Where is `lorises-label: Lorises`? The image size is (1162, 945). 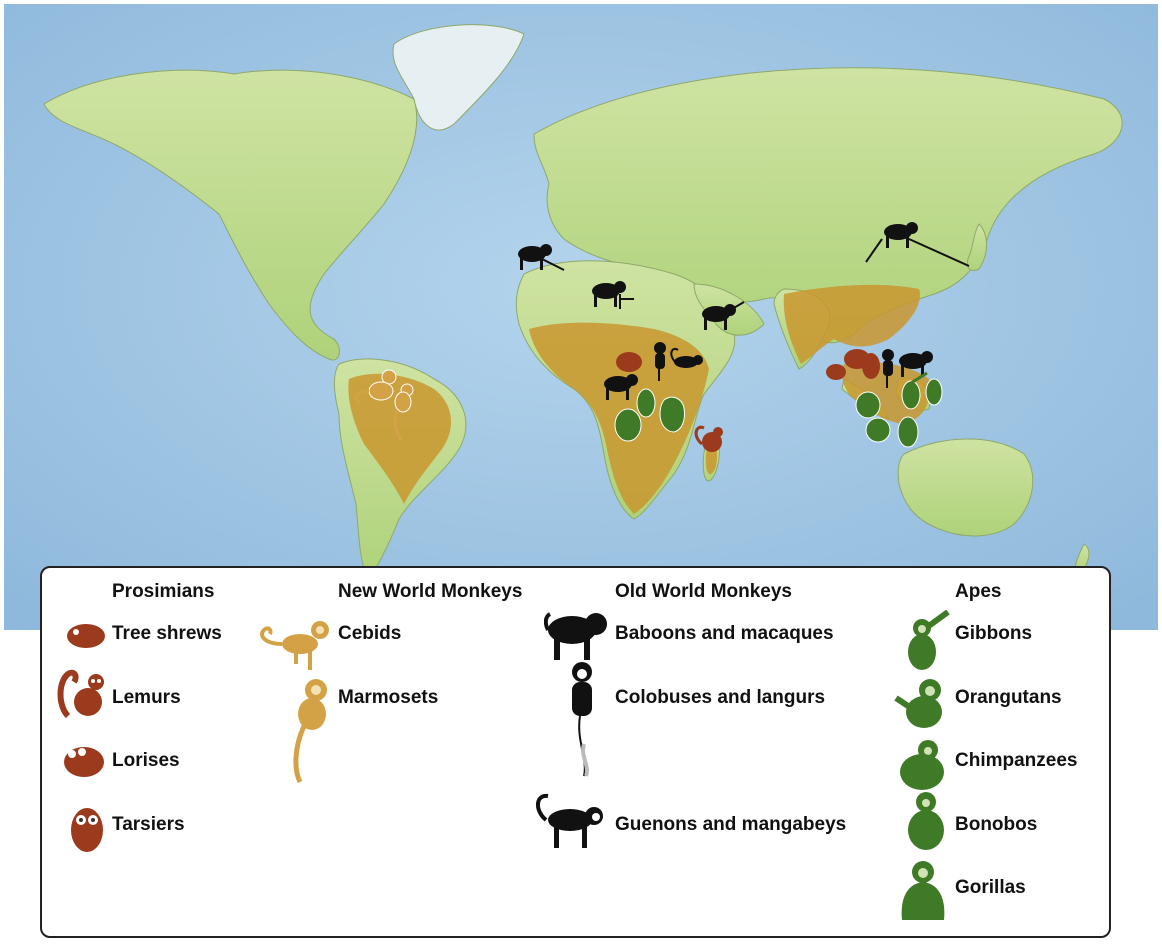 lorises-label: Lorises is located at coordinates (146, 760).